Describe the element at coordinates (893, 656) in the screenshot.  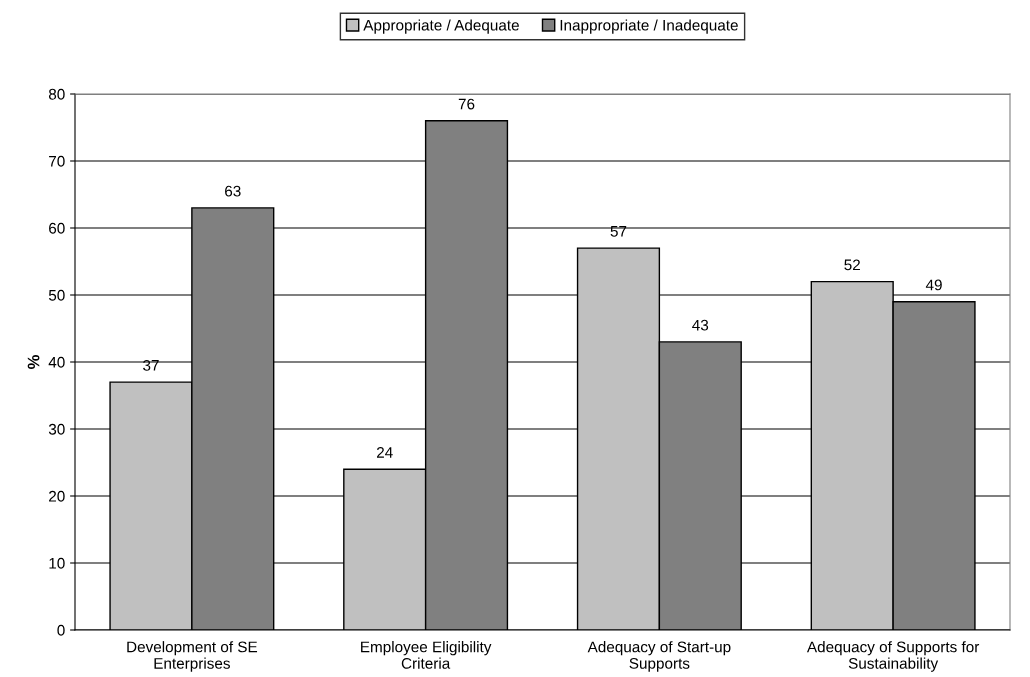
I see `x-tick-label: Adequacy of Supports for Sustainability` at that location.